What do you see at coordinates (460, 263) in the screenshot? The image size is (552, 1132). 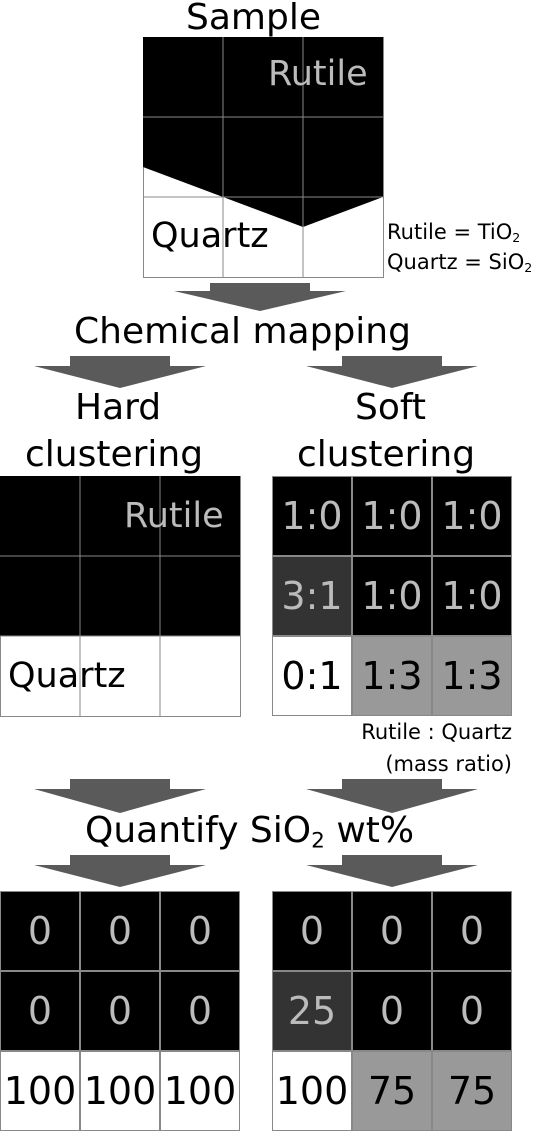 I see `legend-quartz: Quartz = SiO2` at bounding box center [460, 263].